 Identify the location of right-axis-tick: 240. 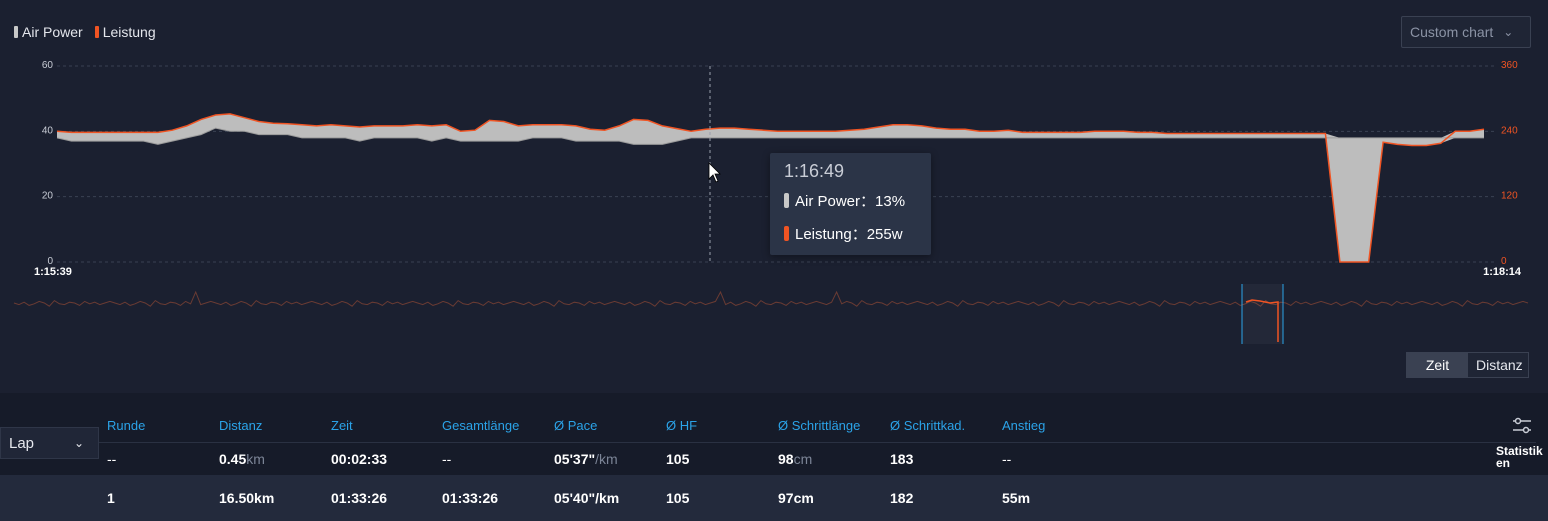
(1509, 130).